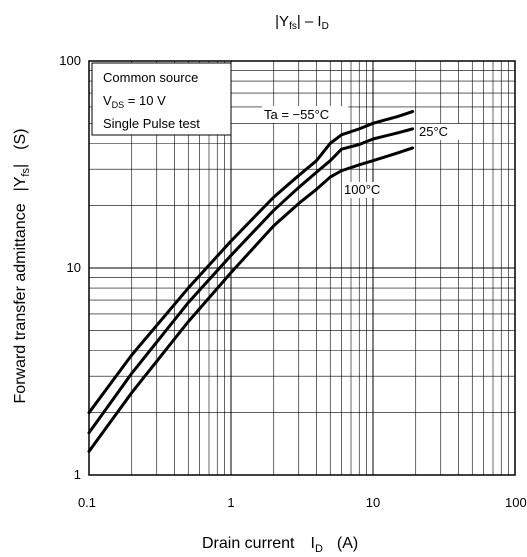 This screenshot has height=557, width=527. I want to click on series-labels: Ta = −55°C 25°C 100°C, so click(360, 152).